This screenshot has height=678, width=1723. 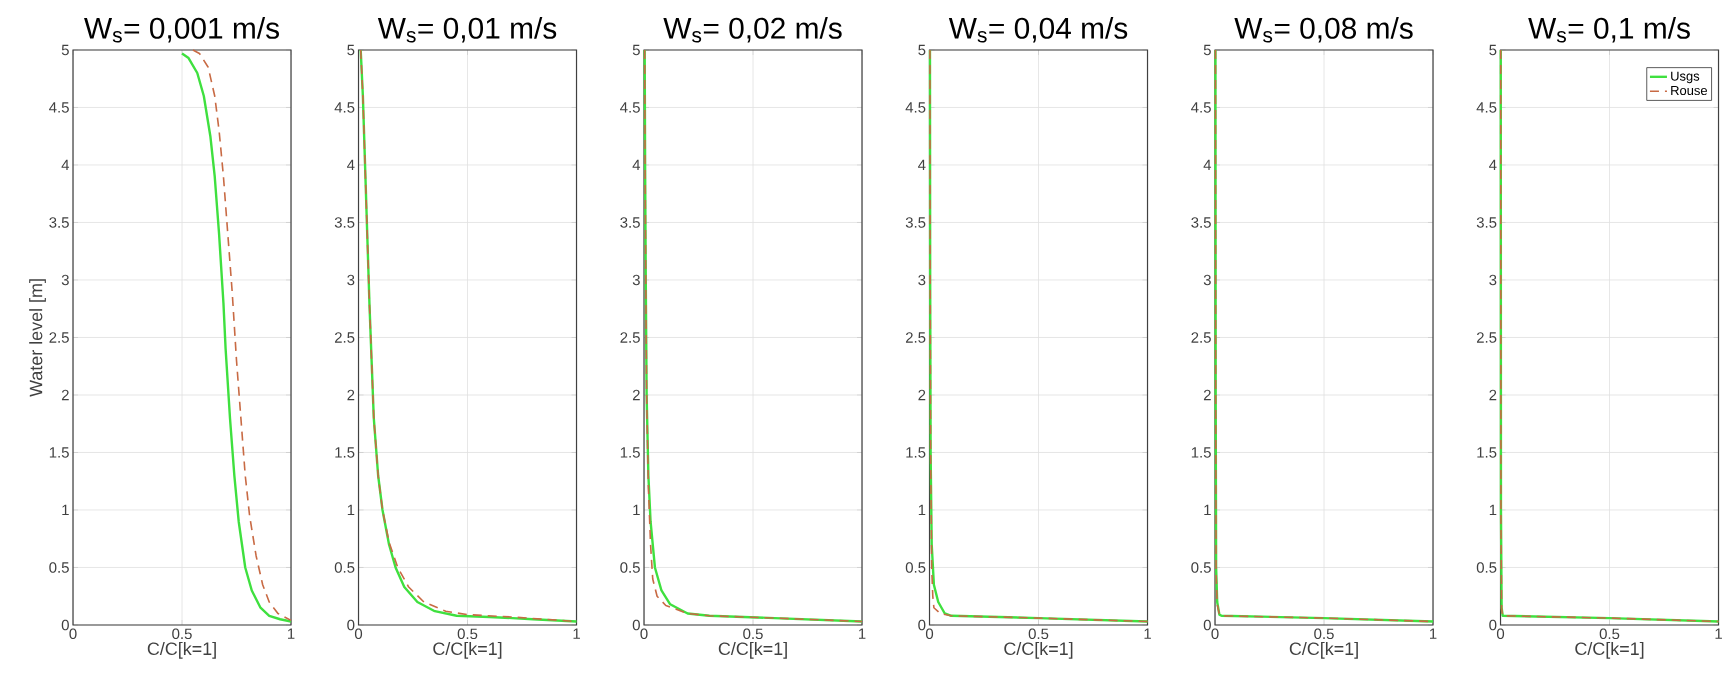 I want to click on legend-label: Usgs, so click(x=1685, y=77).